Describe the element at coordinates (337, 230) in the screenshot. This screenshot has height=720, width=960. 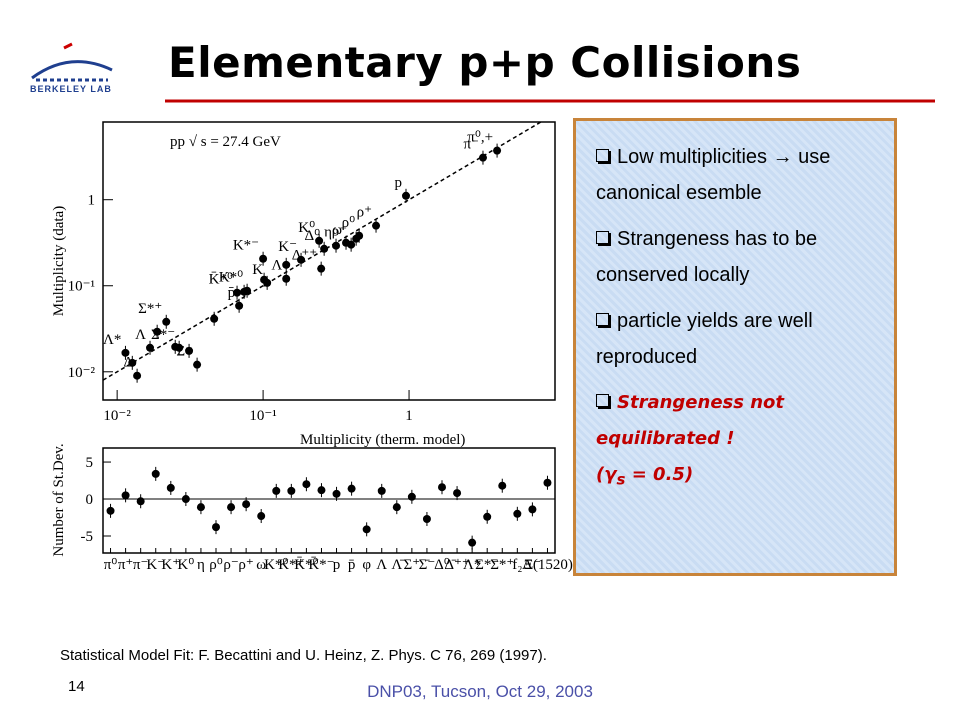
I see `point-label: ω` at that location.